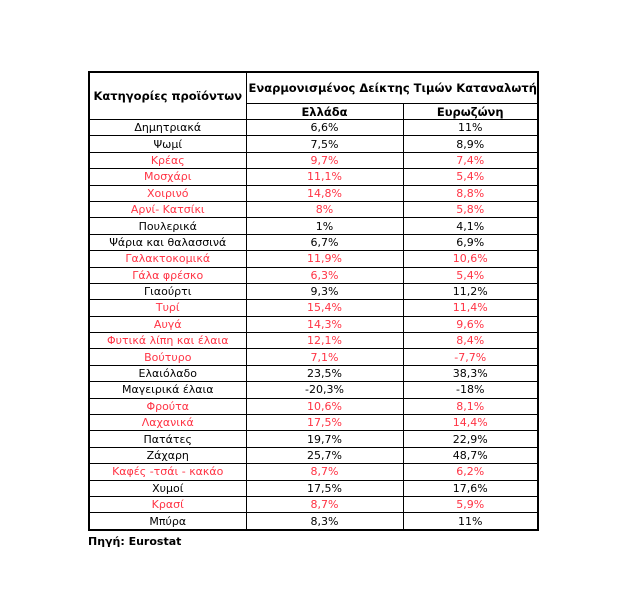 The width and height of the screenshot is (624, 589). What do you see at coordinates (324, 259) in the screenshot?
I see `greece-value-cell: 11,9%` at bounding box center [324, 259].